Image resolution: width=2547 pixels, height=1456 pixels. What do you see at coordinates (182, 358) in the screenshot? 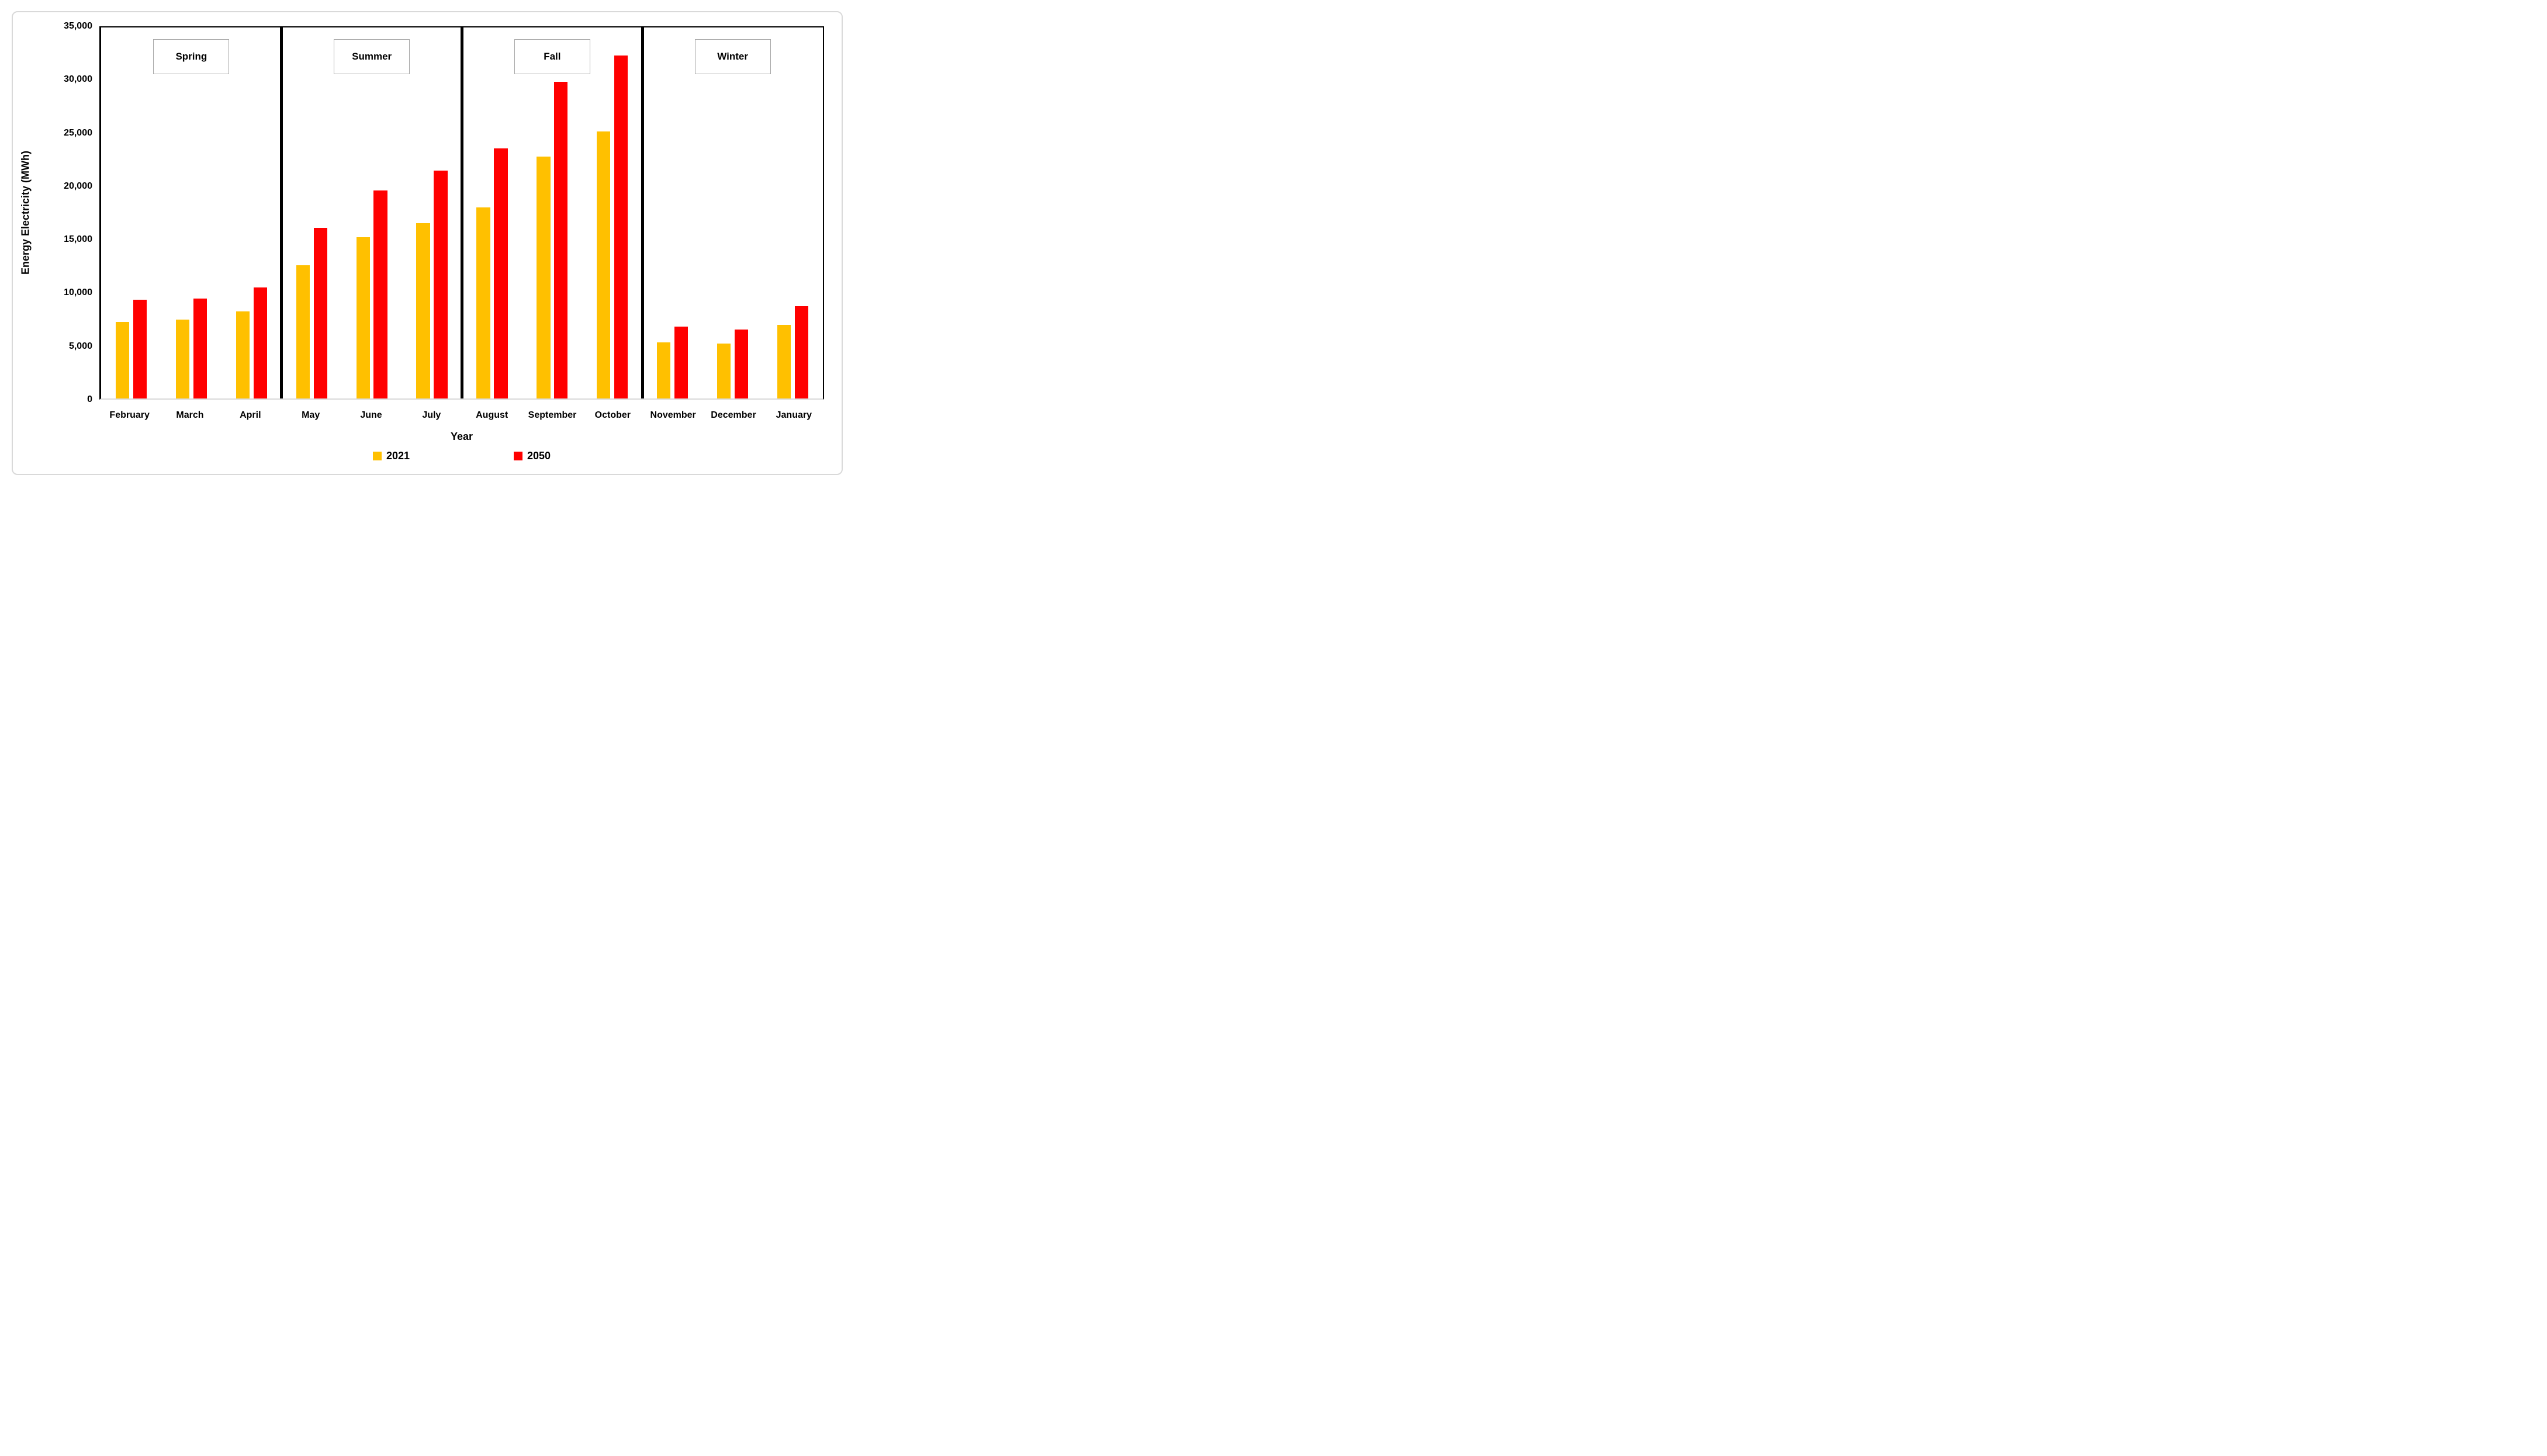
I see `bar-2021-march` at bounding box center [182, 358].